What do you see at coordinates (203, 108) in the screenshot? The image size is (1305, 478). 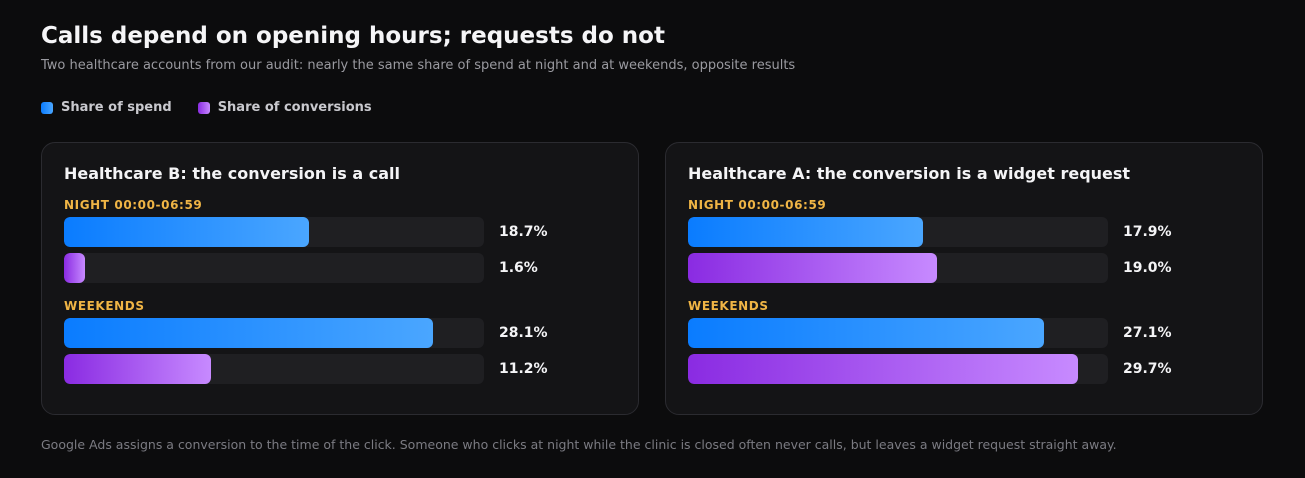 I see `legend-swatch-conversions` at bounding box center [203, 108].